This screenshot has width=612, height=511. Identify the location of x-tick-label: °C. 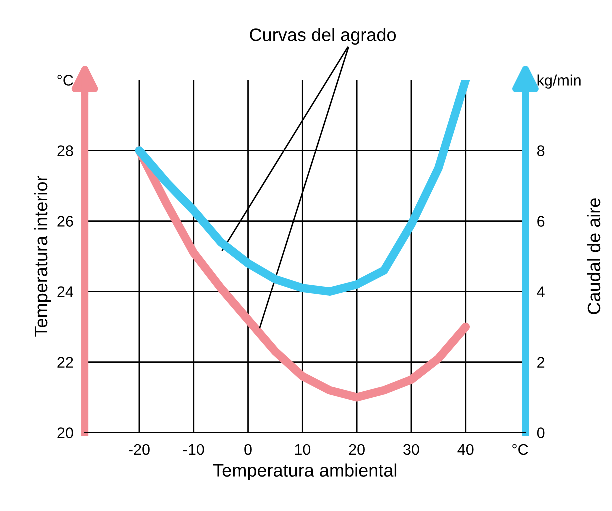
(520, 450).